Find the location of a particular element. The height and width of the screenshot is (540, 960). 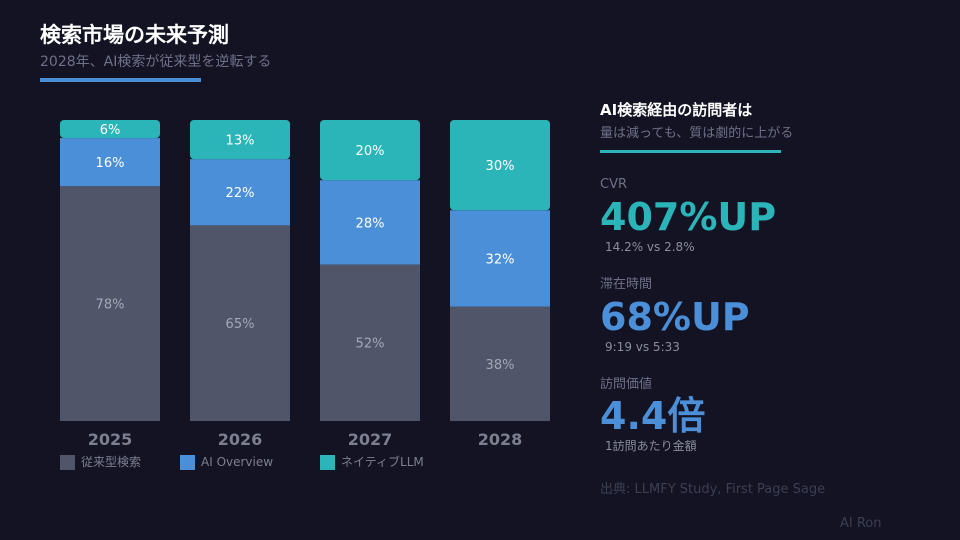

x-tick-label: 2027 is located at coordinates (370, 439).